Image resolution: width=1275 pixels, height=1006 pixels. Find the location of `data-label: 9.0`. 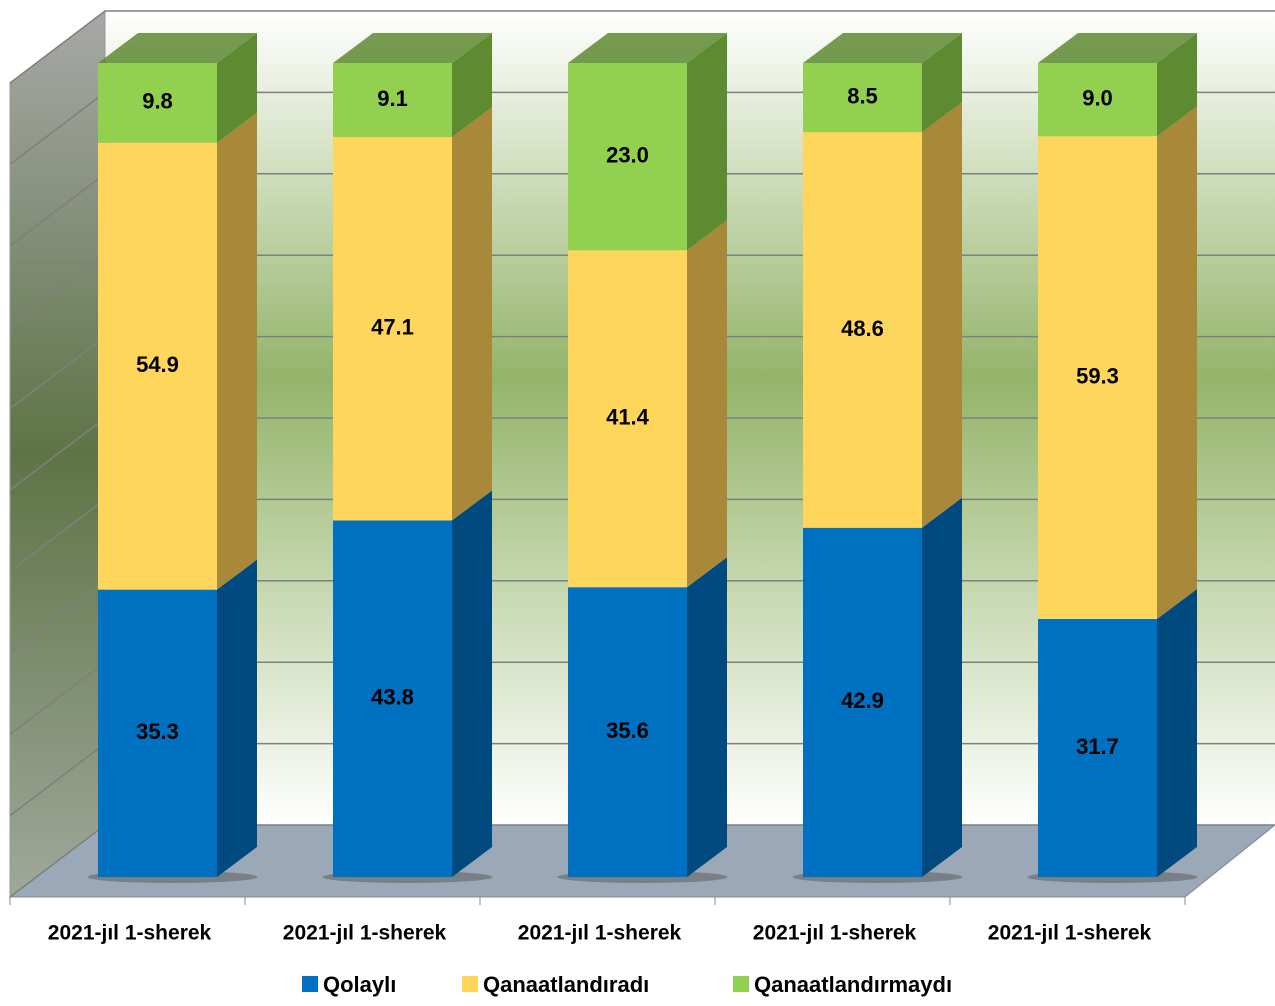

data-label: 9.0 is located at coordinates (1097, 97).